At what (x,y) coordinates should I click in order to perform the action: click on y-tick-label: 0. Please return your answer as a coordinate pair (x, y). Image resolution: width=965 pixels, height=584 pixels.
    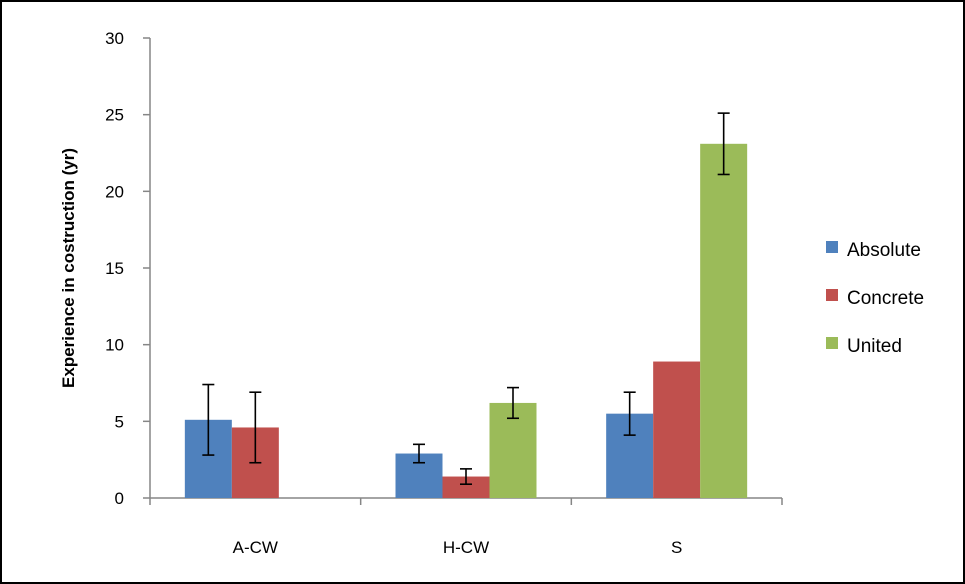
    Looking at the image, I should click on (119, 498).